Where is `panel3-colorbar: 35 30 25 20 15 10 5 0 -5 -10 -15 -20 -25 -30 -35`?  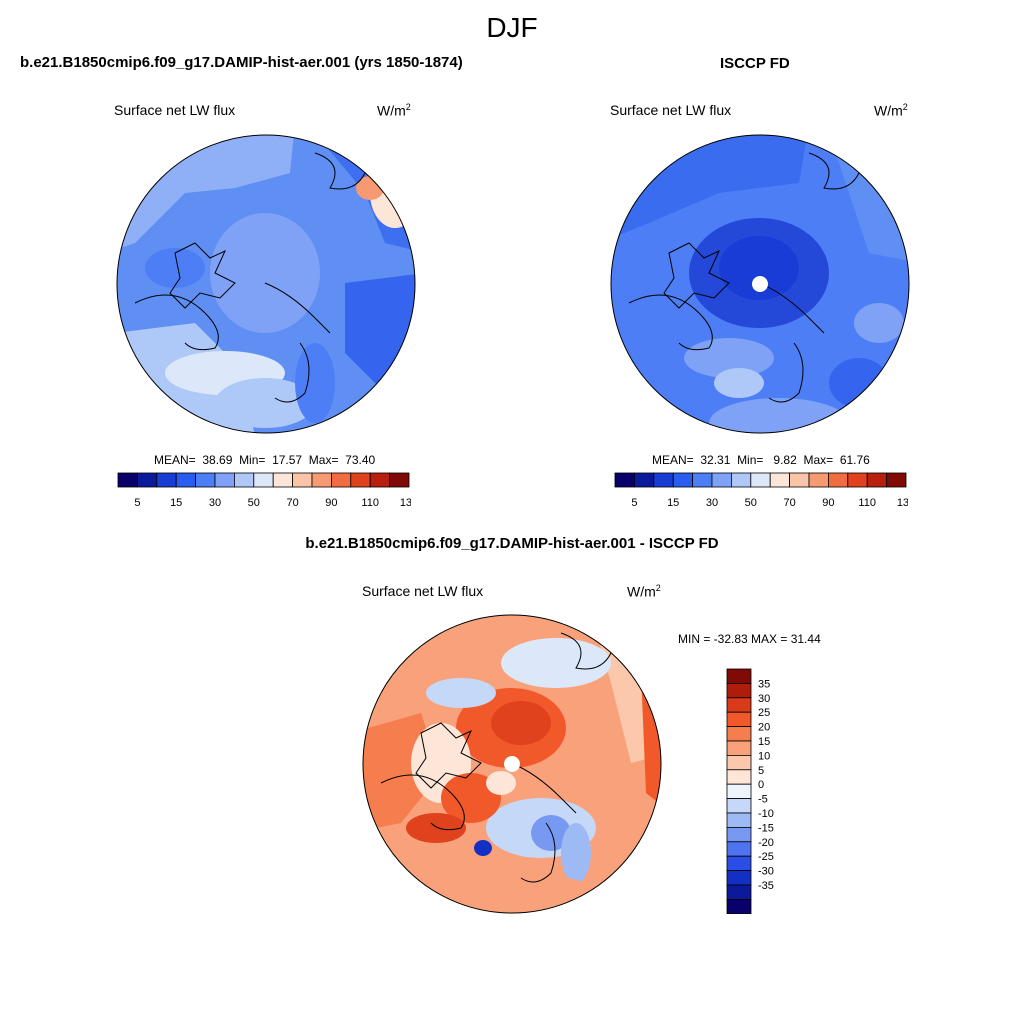 panel3-colorbar: 35 30 25 20 15 10 5 0 -5 -10 -15 -20 -25 -30 -35 is located at coordinates (750, 791).